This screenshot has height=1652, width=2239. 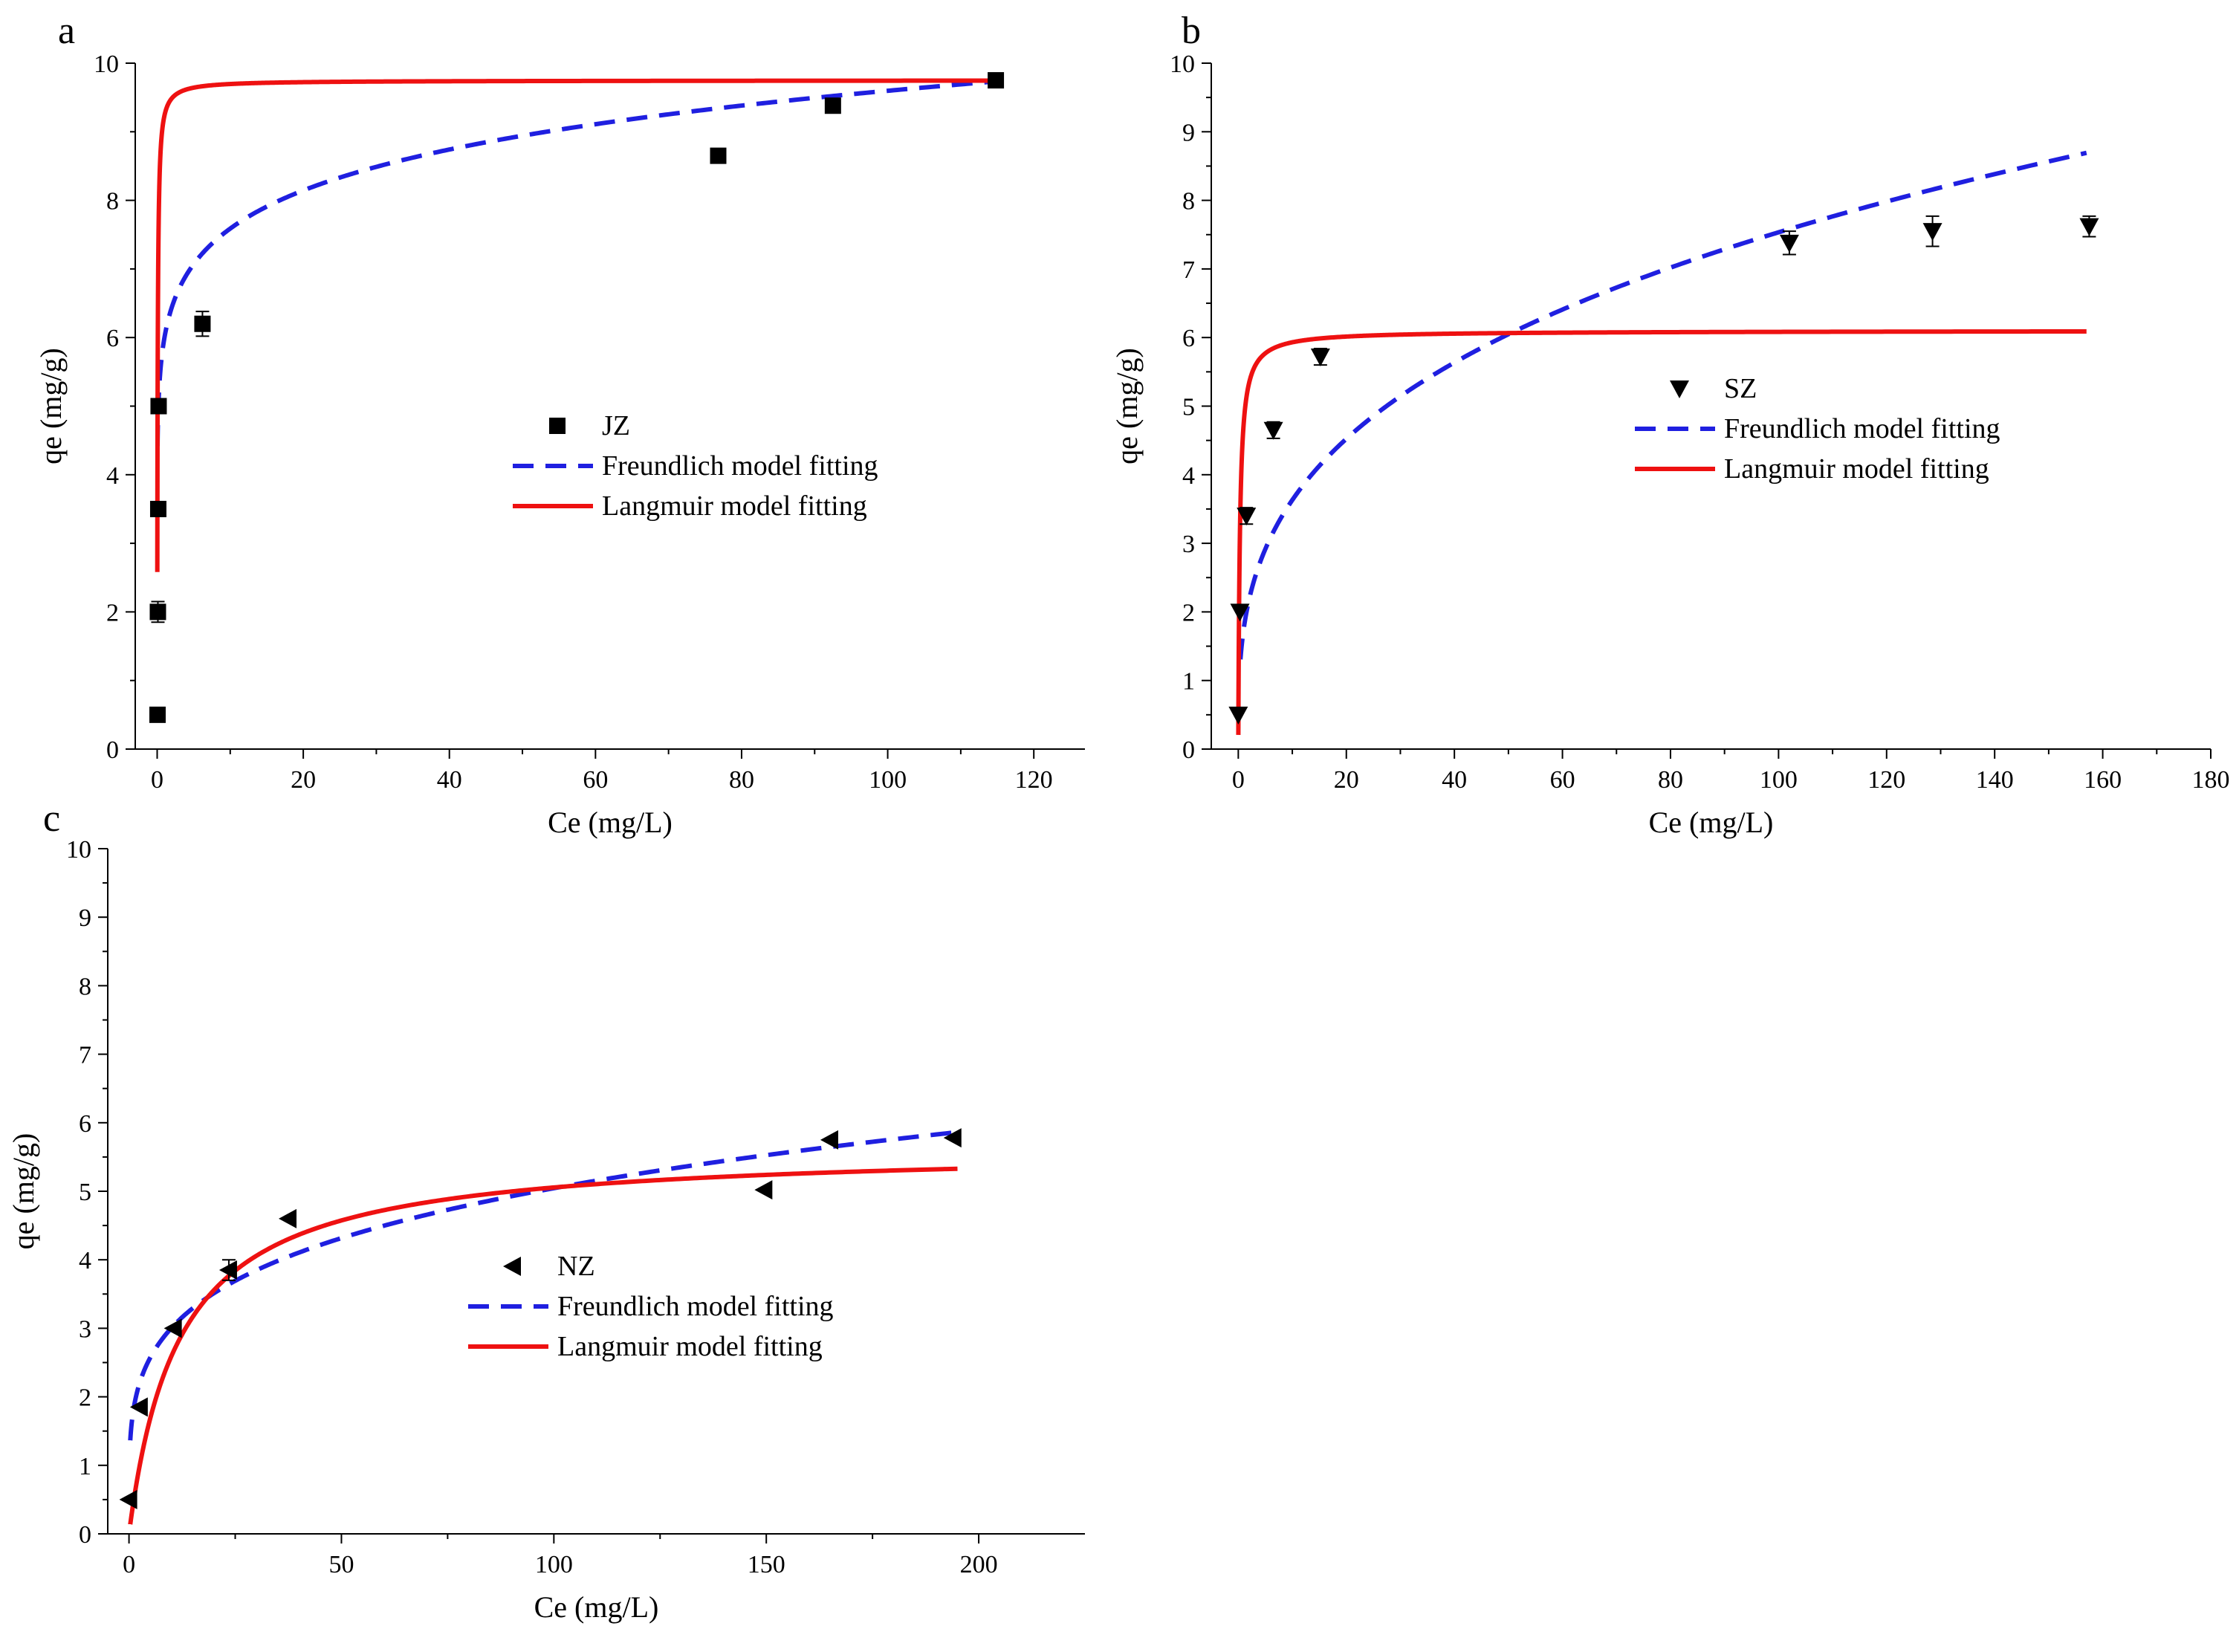 I want to click on x-tick-label: 180, so click(x=2211, y=780).